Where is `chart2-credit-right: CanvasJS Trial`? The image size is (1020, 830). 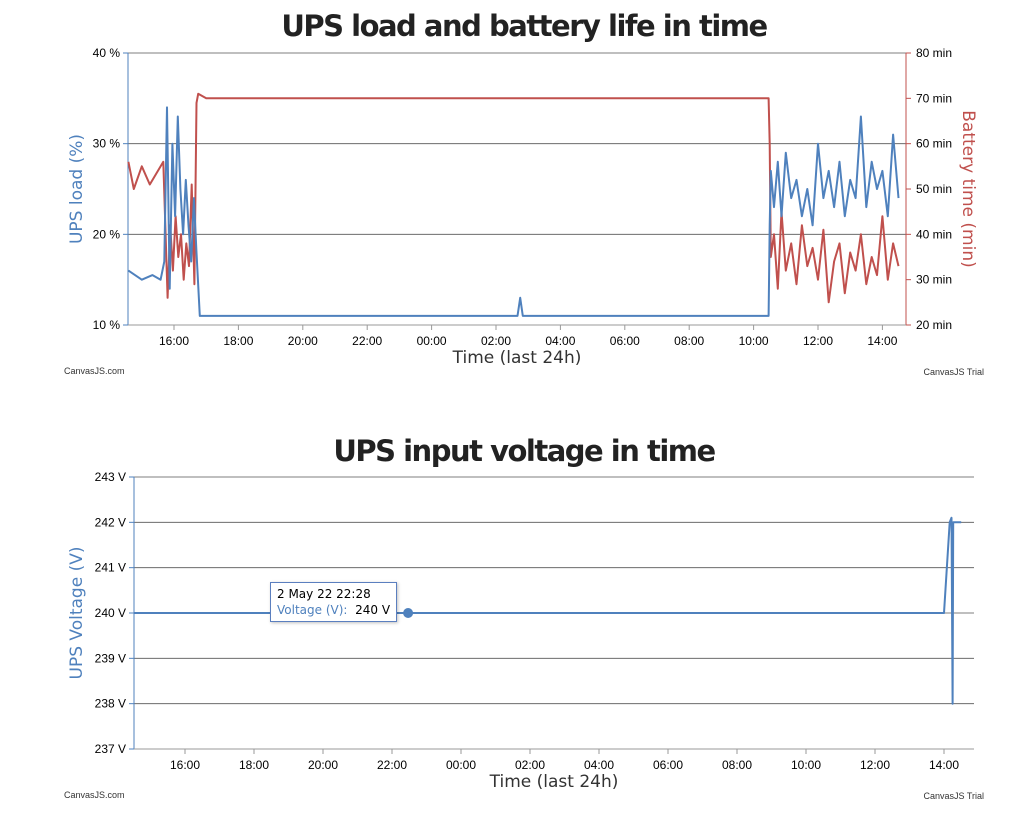 chart2-credit-right: CanvasJS Trial is located at coordinates (953, 796).